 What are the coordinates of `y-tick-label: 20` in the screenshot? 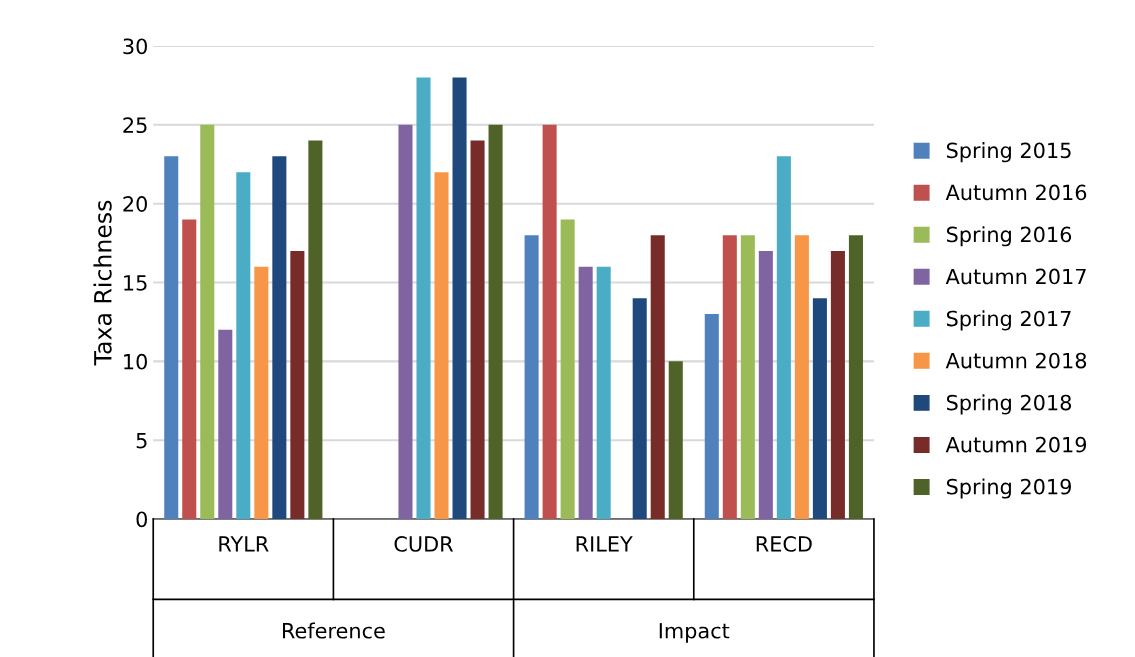 It's located at (135, 204).